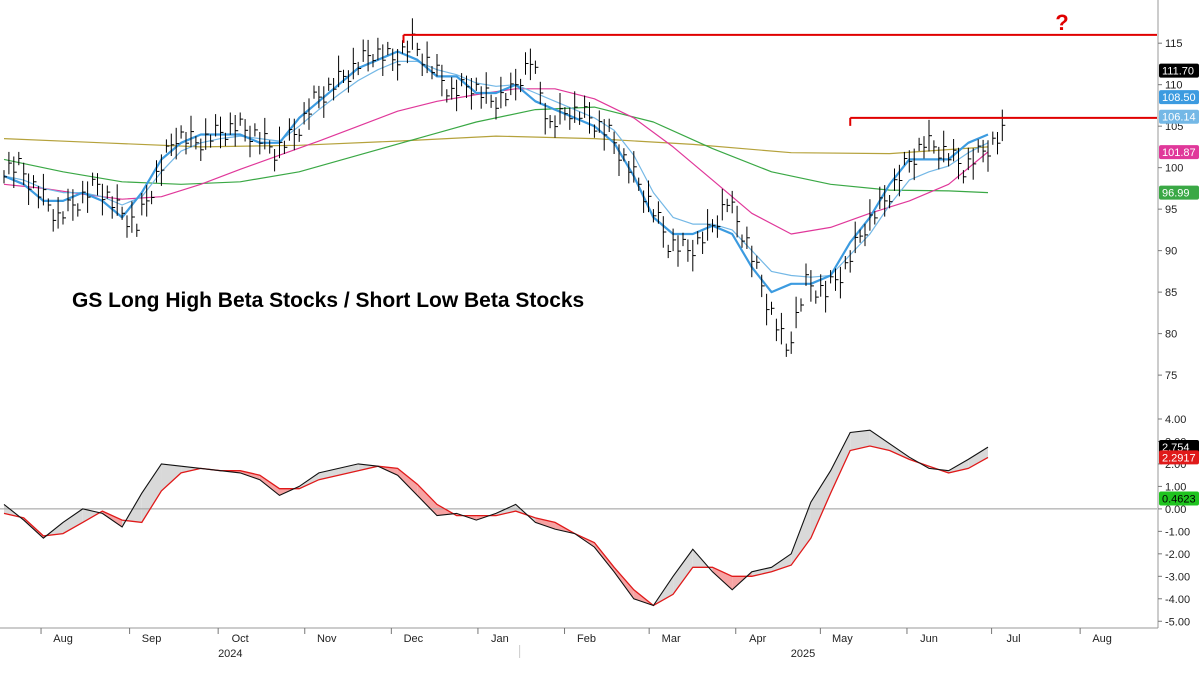  What do you see at coordinates (414, 639) in the screenshot?
I see `x-tick-label: Dec` at bounding box center [414, 639].